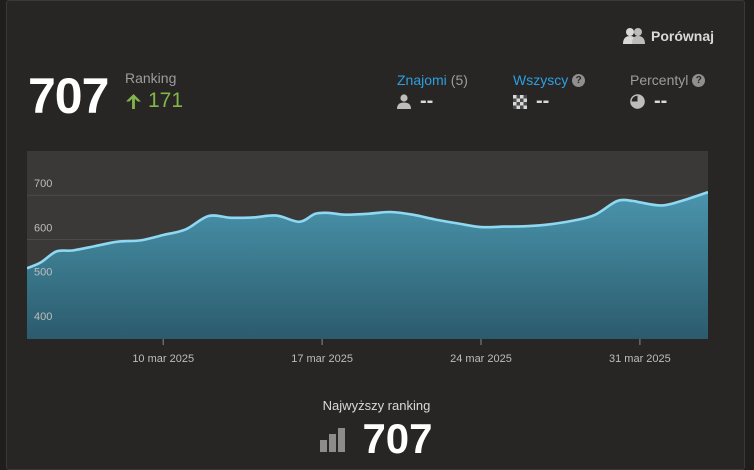 The height and width of the screenshot is (470, 754). I want to click on rank-label: Ranking, so click(151, 78).